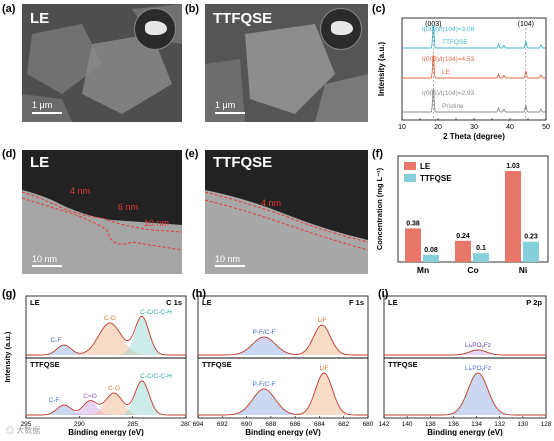 Image resolution: width=554 pixels, height=441 pixels. Describe the element at coordinates (425, 166) in the screenshot. I see `legend-label: LE` at that location.